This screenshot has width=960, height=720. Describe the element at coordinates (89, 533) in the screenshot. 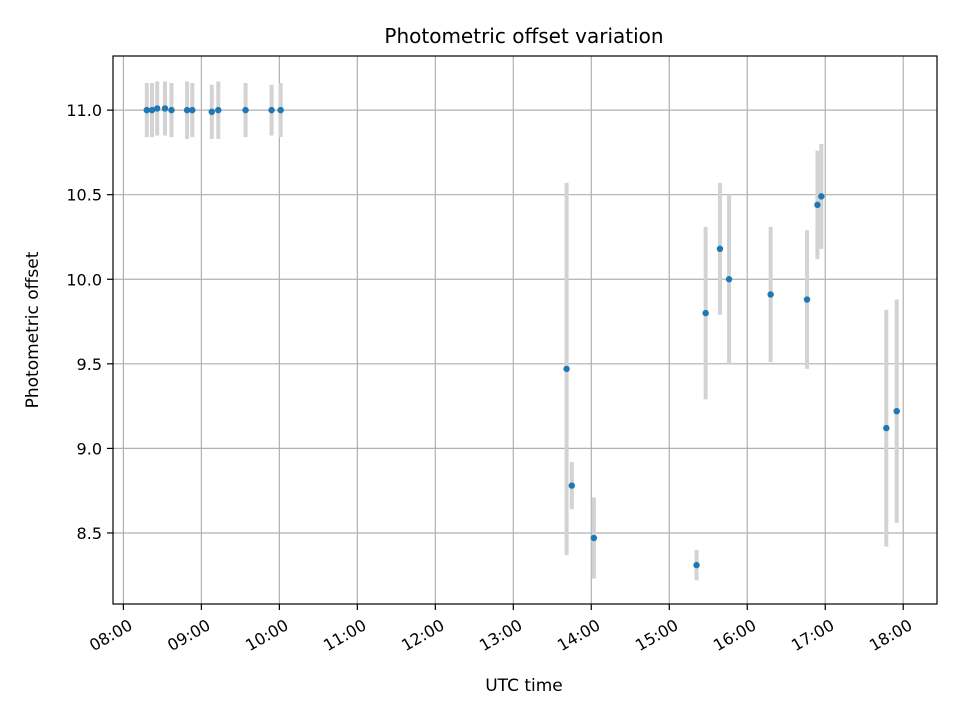

I see `y-tick-label: 8.5` at that location.